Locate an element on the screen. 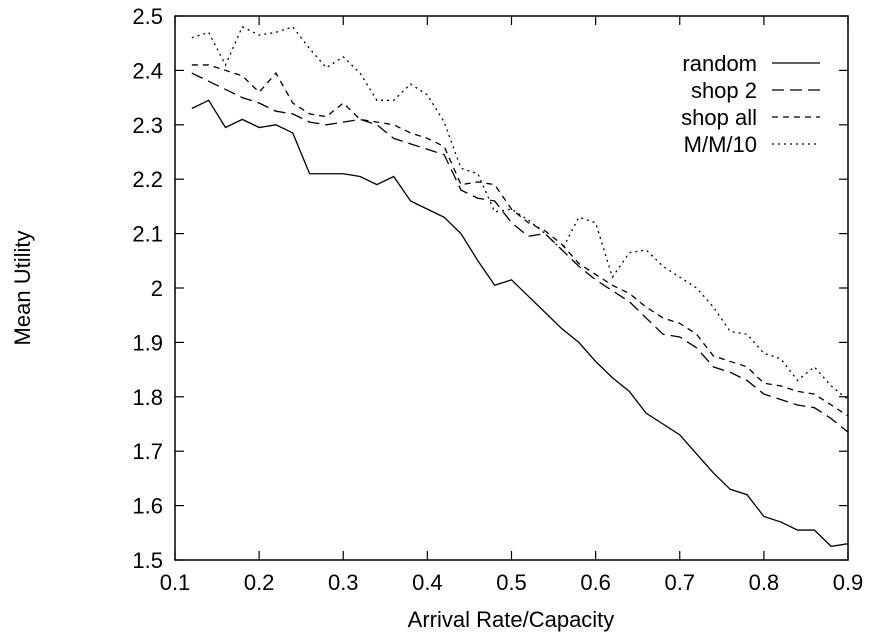 The height and width of the screenshot is (638, 873). x-tick-label: 0.1 is located at coordinates (175, 582).